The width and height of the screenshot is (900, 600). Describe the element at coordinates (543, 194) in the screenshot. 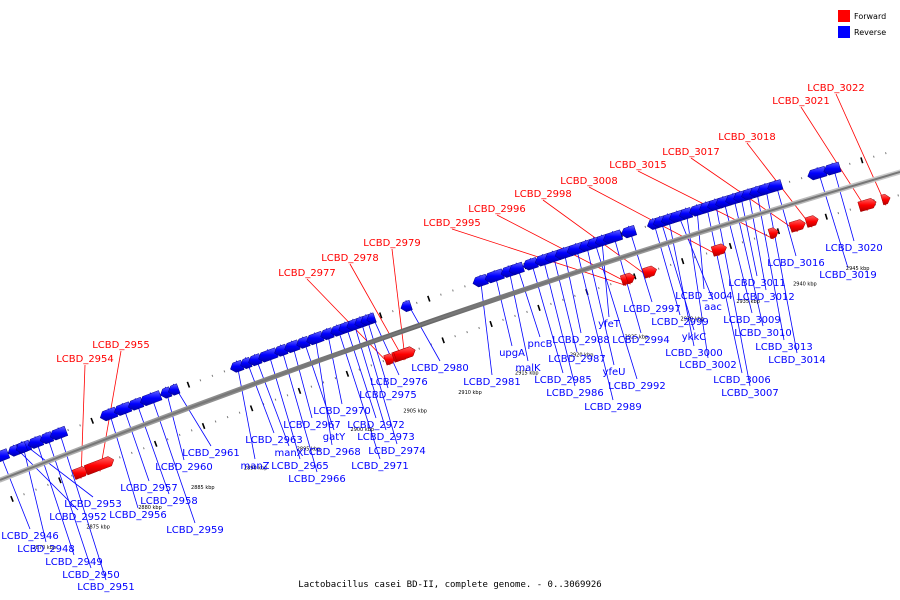

I see `forward-gene-label: LCBD_2998` at that location.